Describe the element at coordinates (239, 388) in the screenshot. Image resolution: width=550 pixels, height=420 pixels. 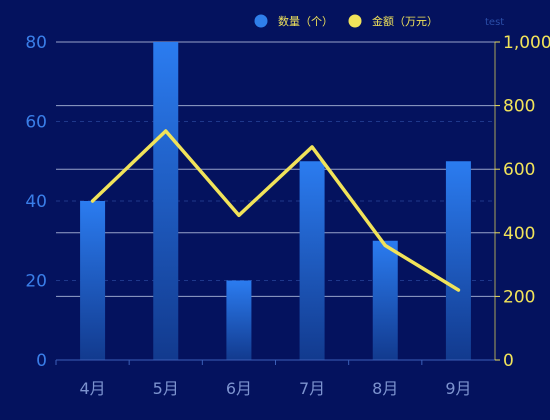
I see `x-tick-label: 6月` at that location.